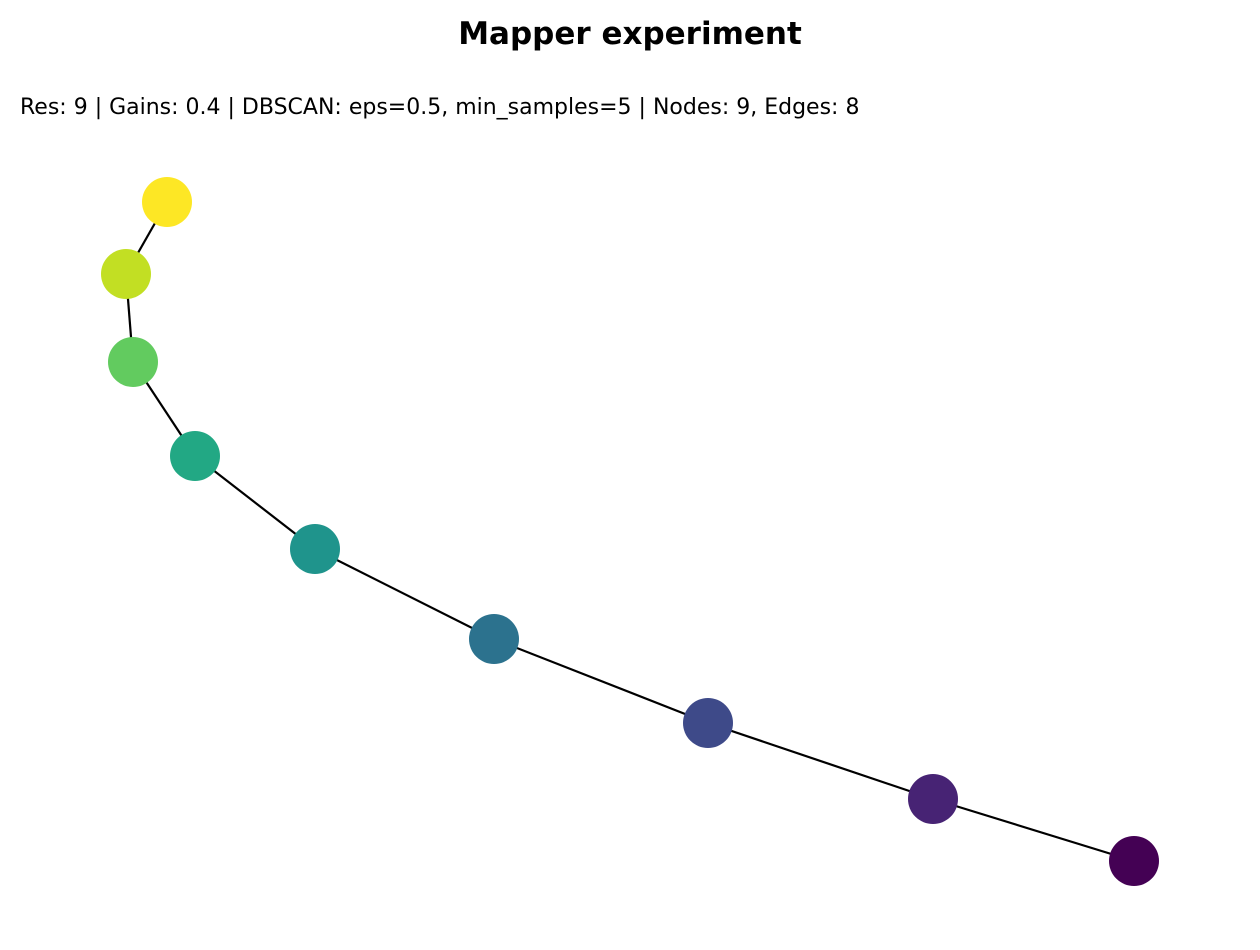 This screenshot has width=1260, height=950. What do you see at coordinates (933, 799) in the screenshot?
I see `graph-node-n7` at bounding box center [933, 799].